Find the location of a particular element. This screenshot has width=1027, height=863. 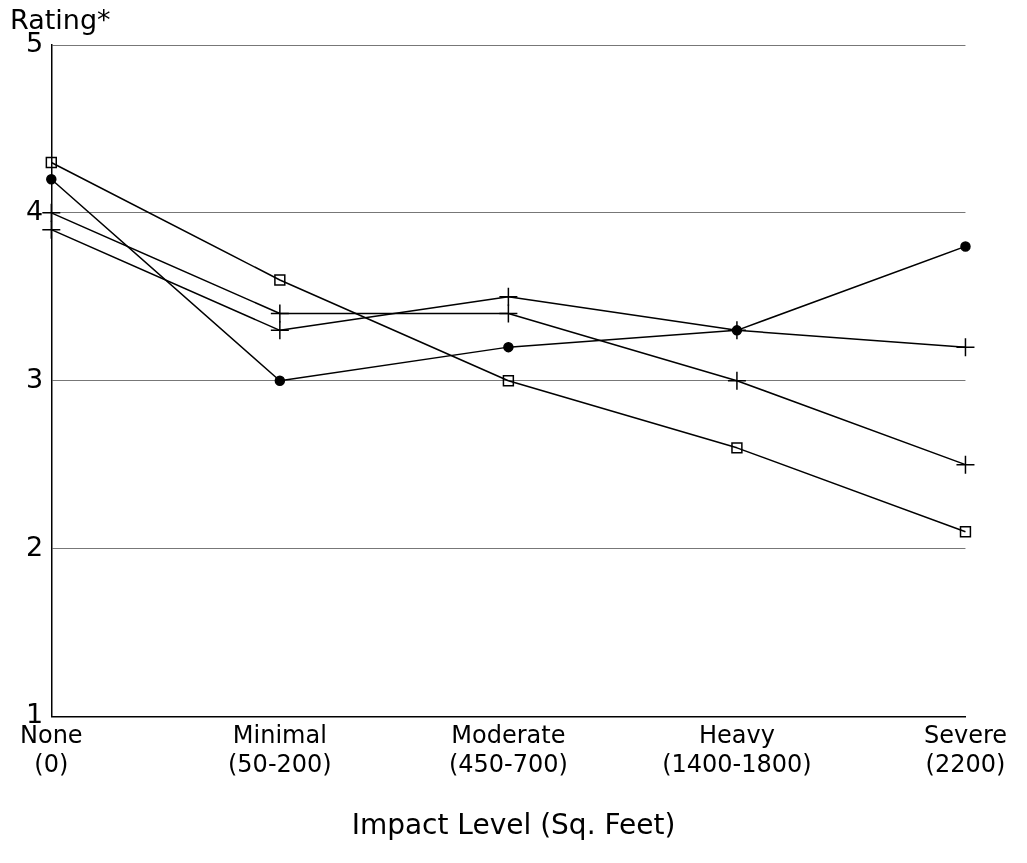

x-tick-label: Minimal (50-200) is located at coordinates (279, 749).